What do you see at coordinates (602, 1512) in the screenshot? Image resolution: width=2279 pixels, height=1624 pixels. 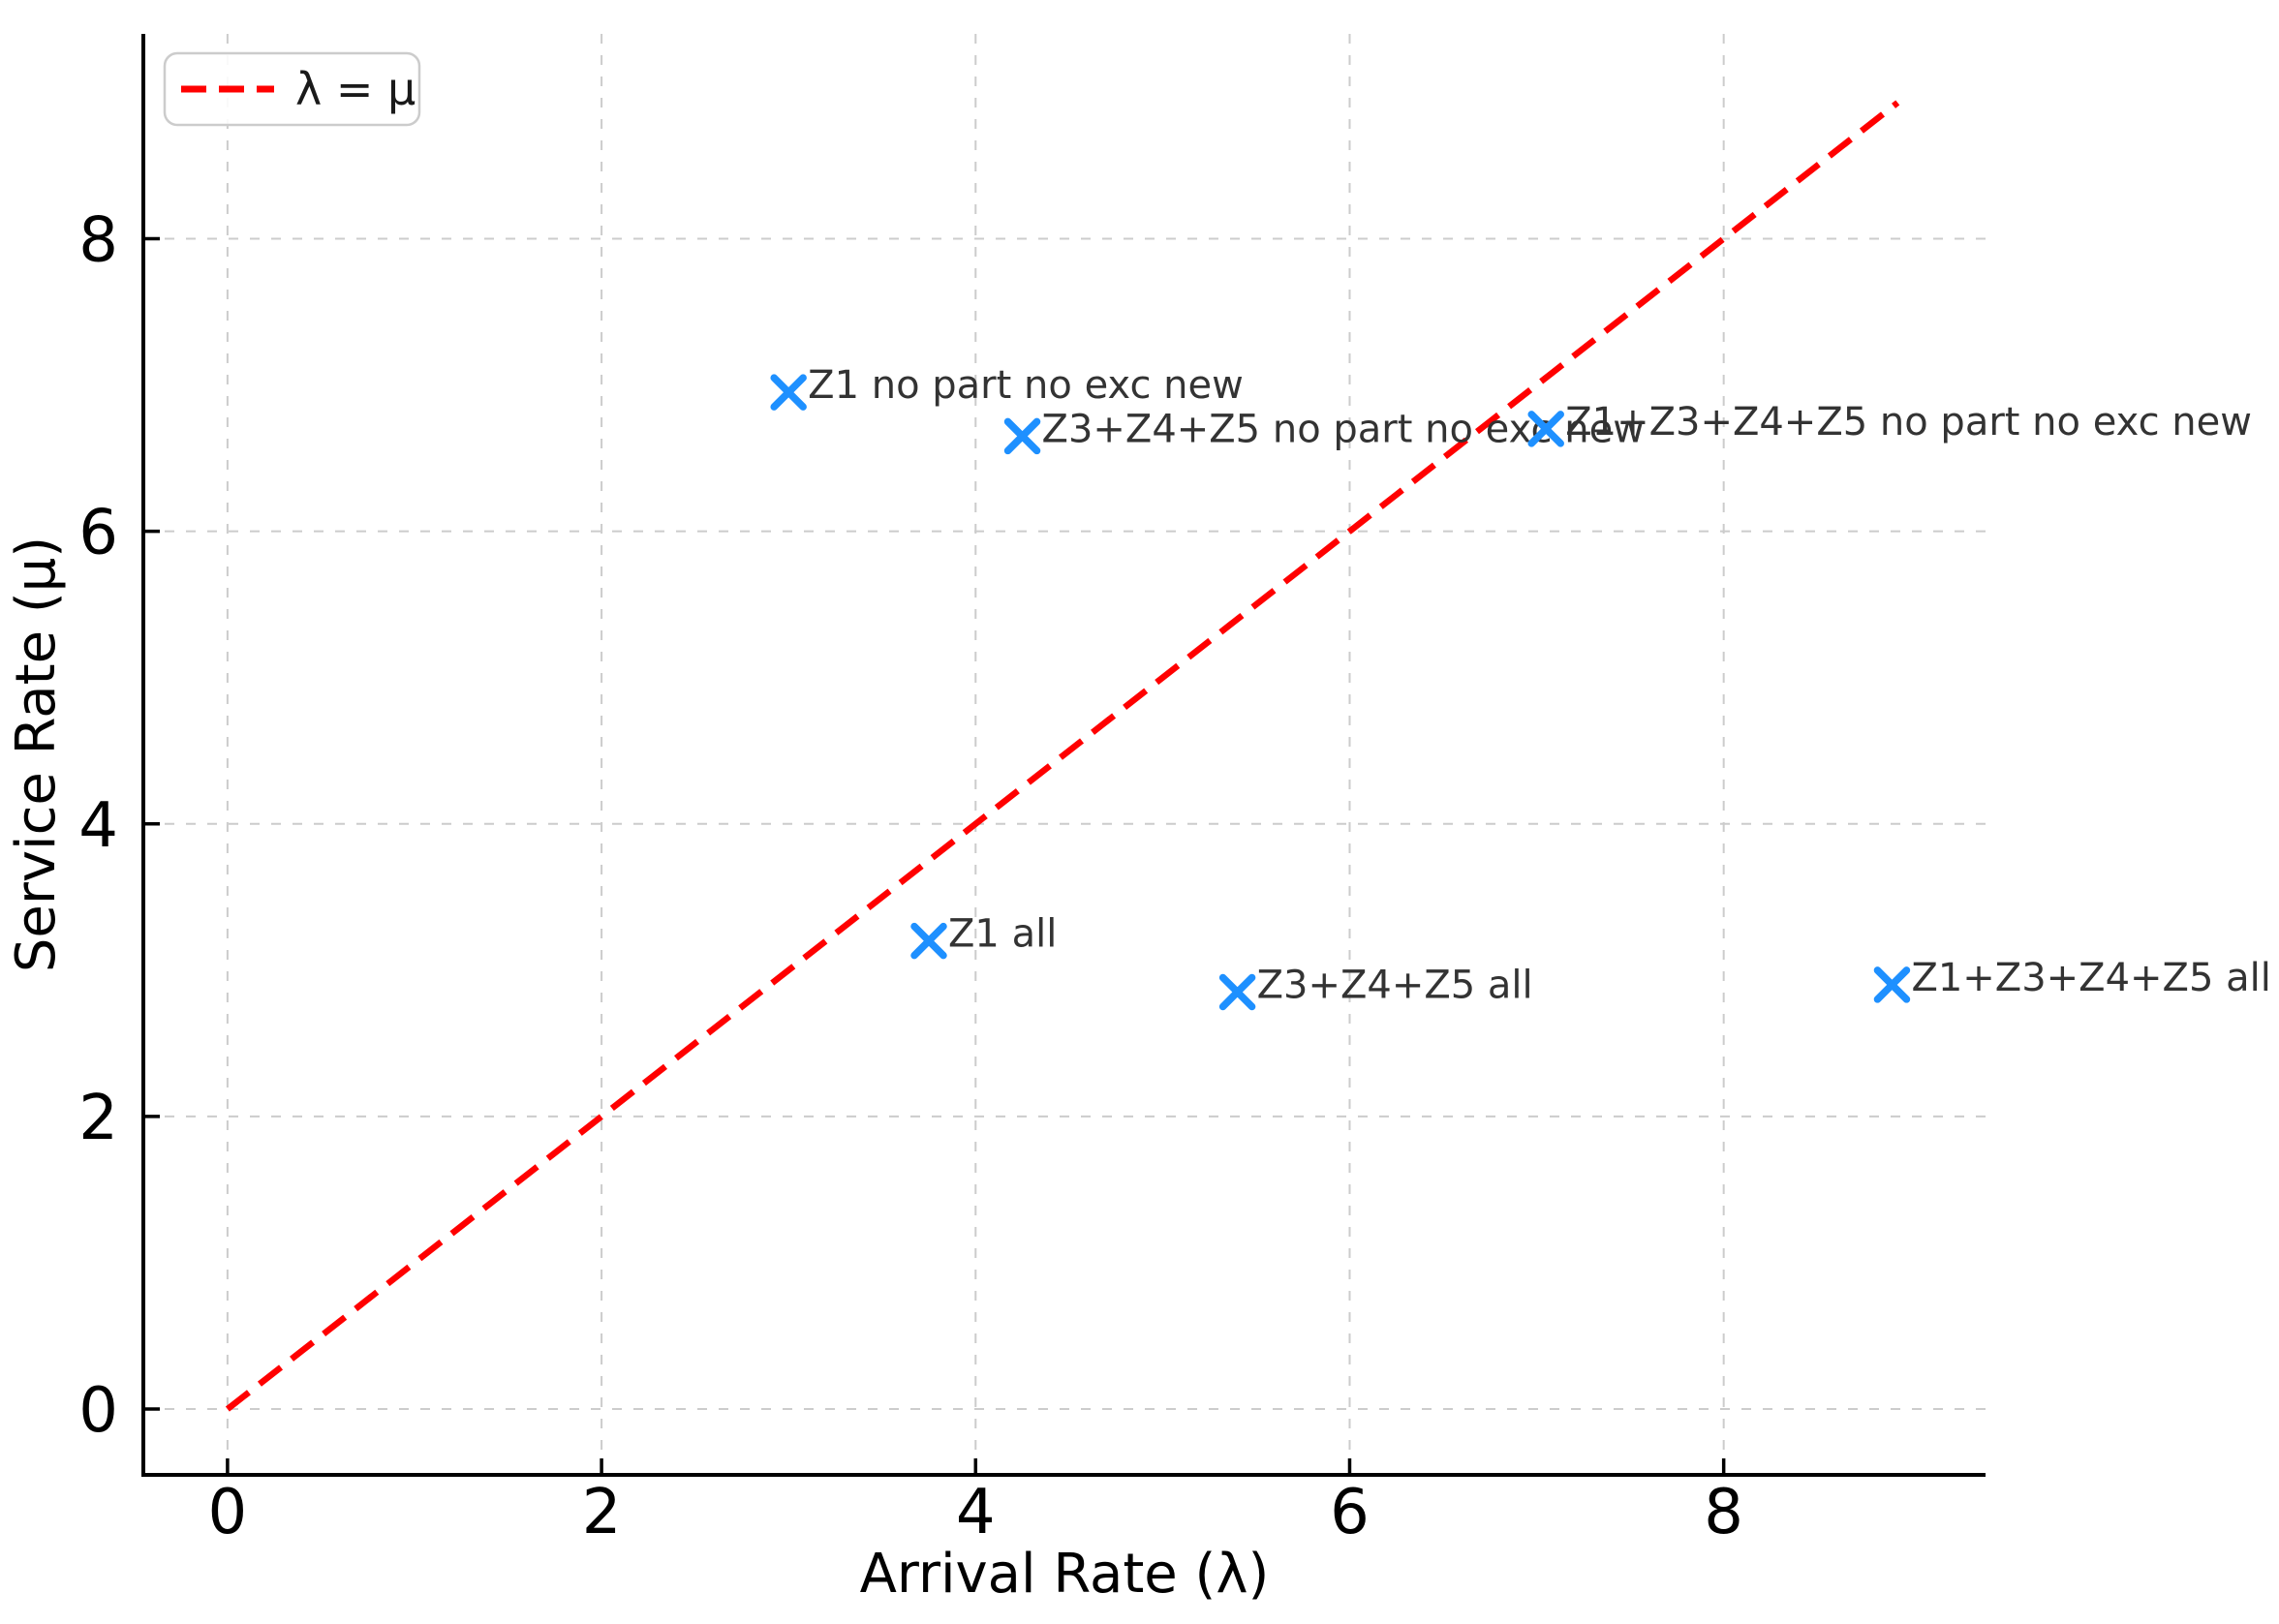 I see `x-tick-label: 2` at bounding box center [602, 1512].